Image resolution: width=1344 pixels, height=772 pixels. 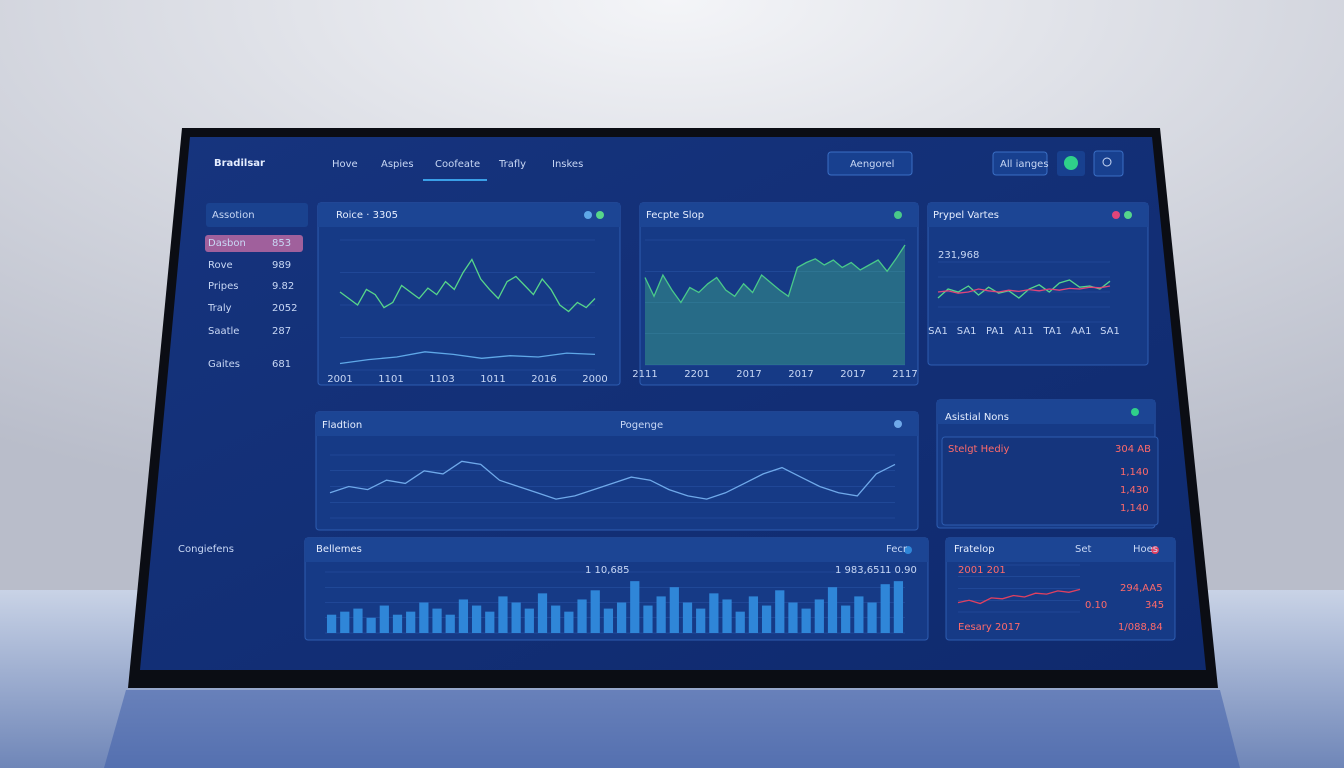 I want to click on x-label: 1011, so click(x=492, y=379).